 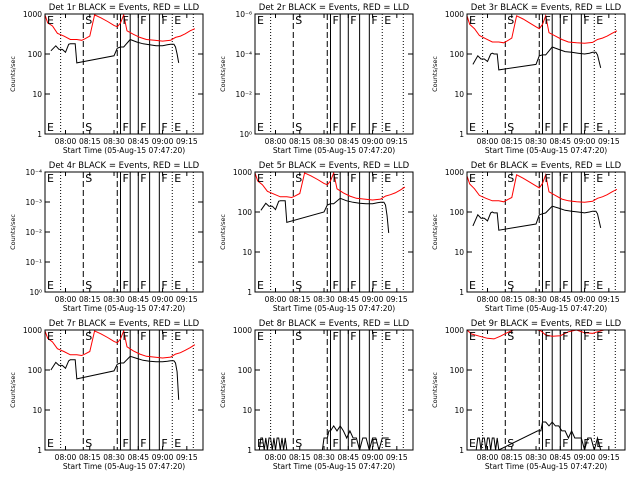 I want to click on panel-title: Det 8r BLACK = Events, RED = LLD, so click(x=334, y=324).